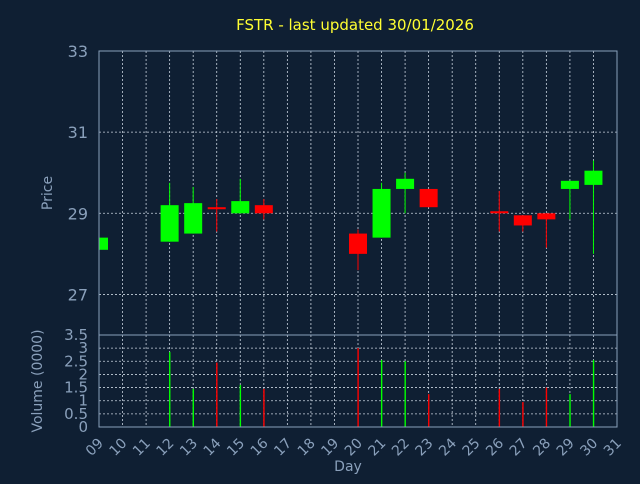  Describe the element at coordinates (76, 414) in the screenshot. I see `volume-tick-label: 0.5` at that location.